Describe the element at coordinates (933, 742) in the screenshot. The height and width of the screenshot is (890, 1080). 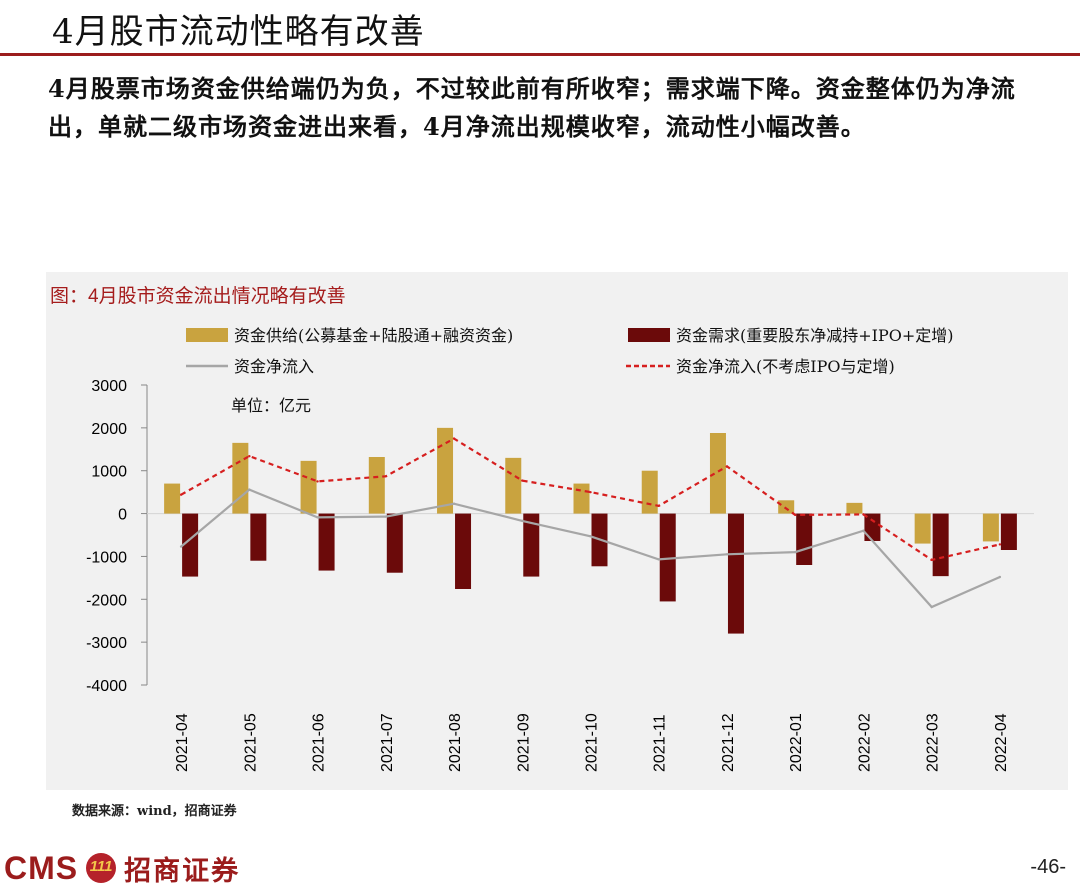
I see `x-tick-label: 2022-03` at that location.